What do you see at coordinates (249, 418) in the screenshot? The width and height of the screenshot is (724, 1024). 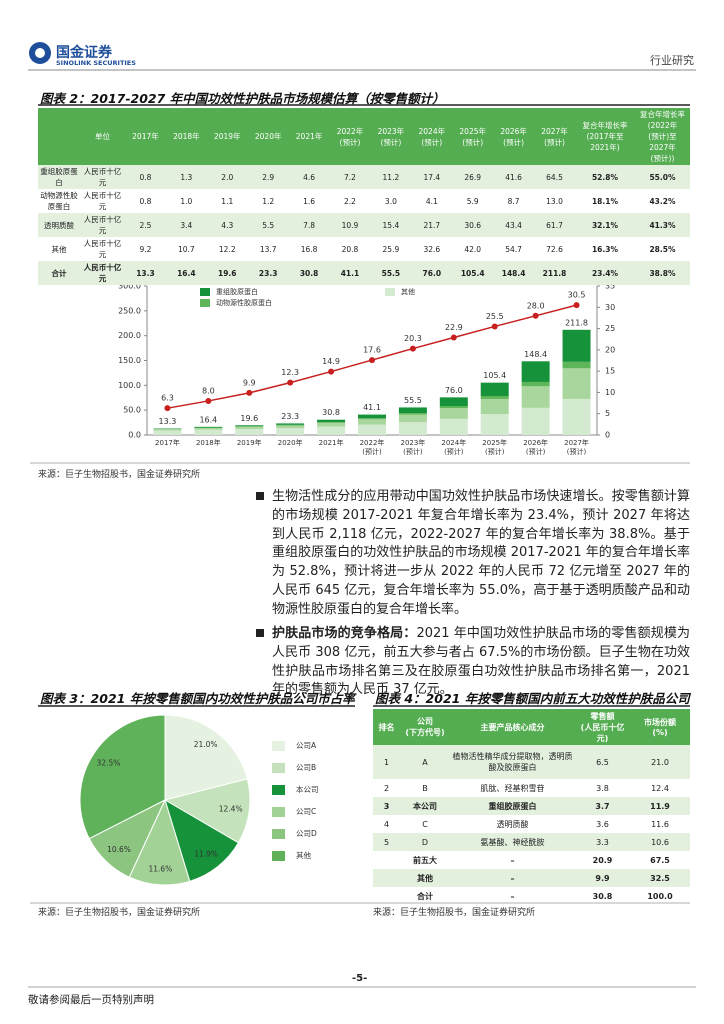 I see `total-label: 19.6` at bounding box center [249, 418].